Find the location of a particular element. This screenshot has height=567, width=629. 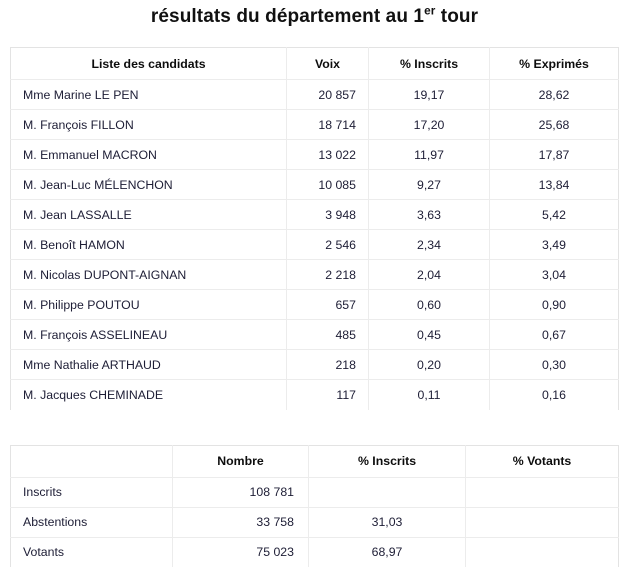

participation-label-cell: Inscrits is located at coordinates (92, 492).